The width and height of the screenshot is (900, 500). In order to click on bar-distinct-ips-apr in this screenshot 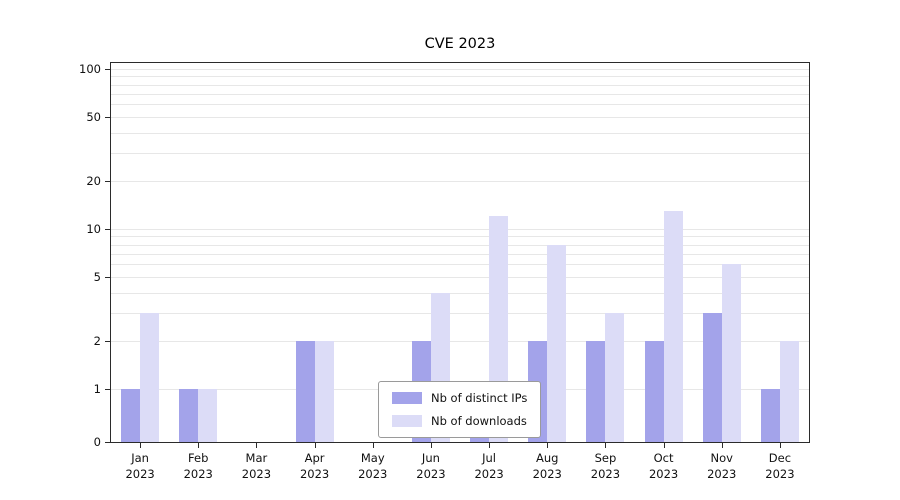, I will do `click(305, 391)`.